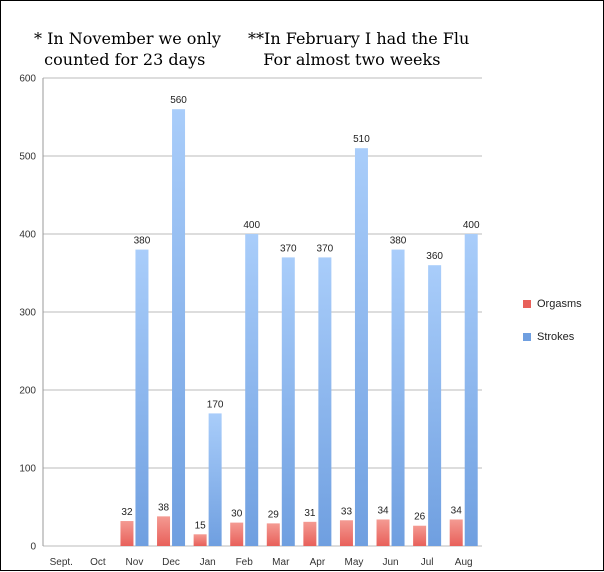 The image size is (604, 572). What do you see at coordinates (464, 562) in the screenshot?
I see `x-tick-label: Aug` at bounding box center [464, 562].